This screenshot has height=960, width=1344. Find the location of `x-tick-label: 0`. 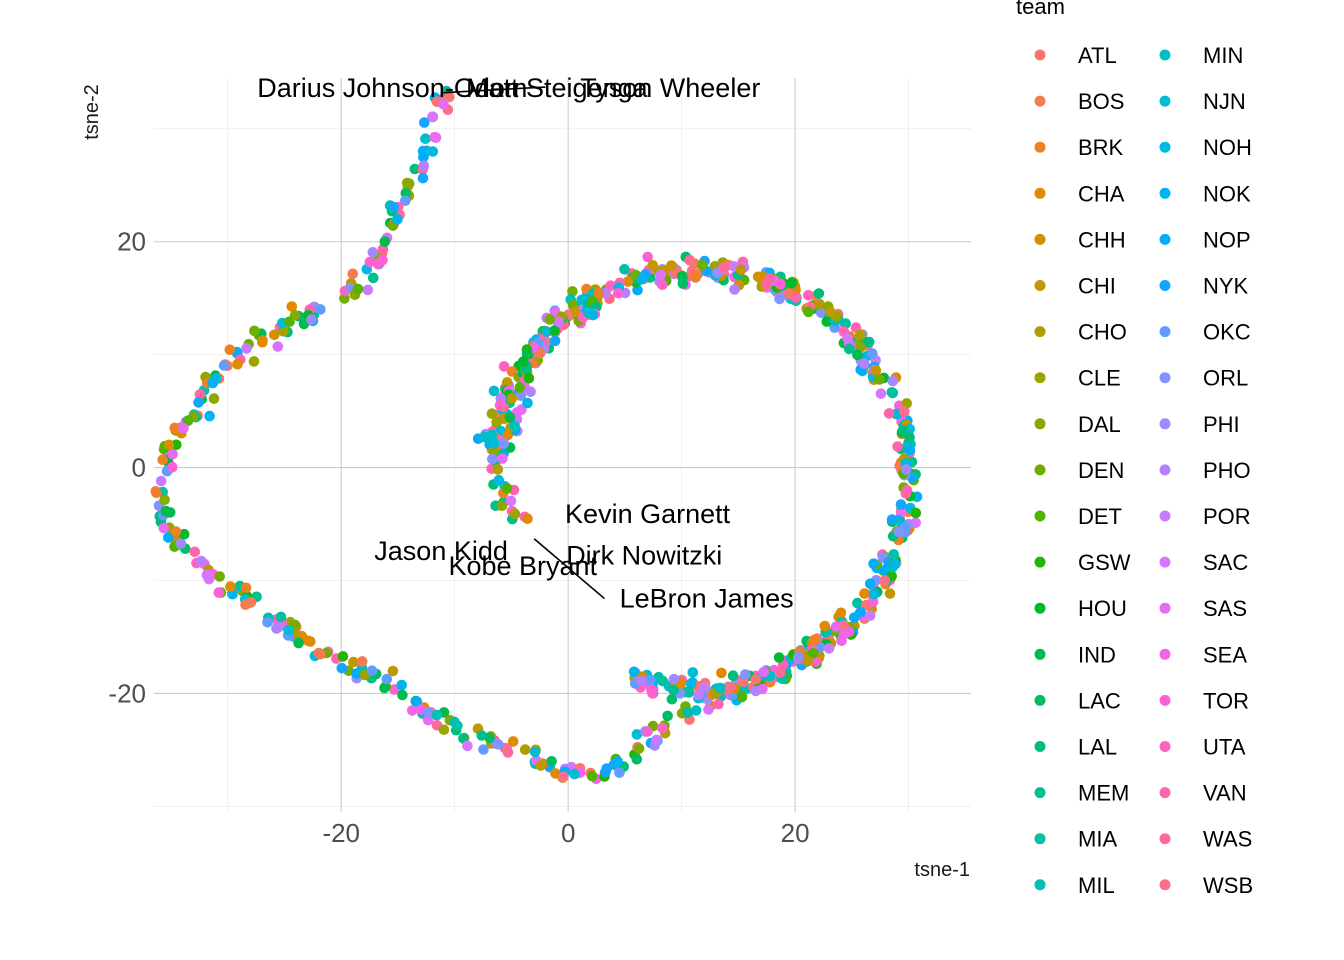

x-tick-label: 0 is located at coordinates (568, 833).